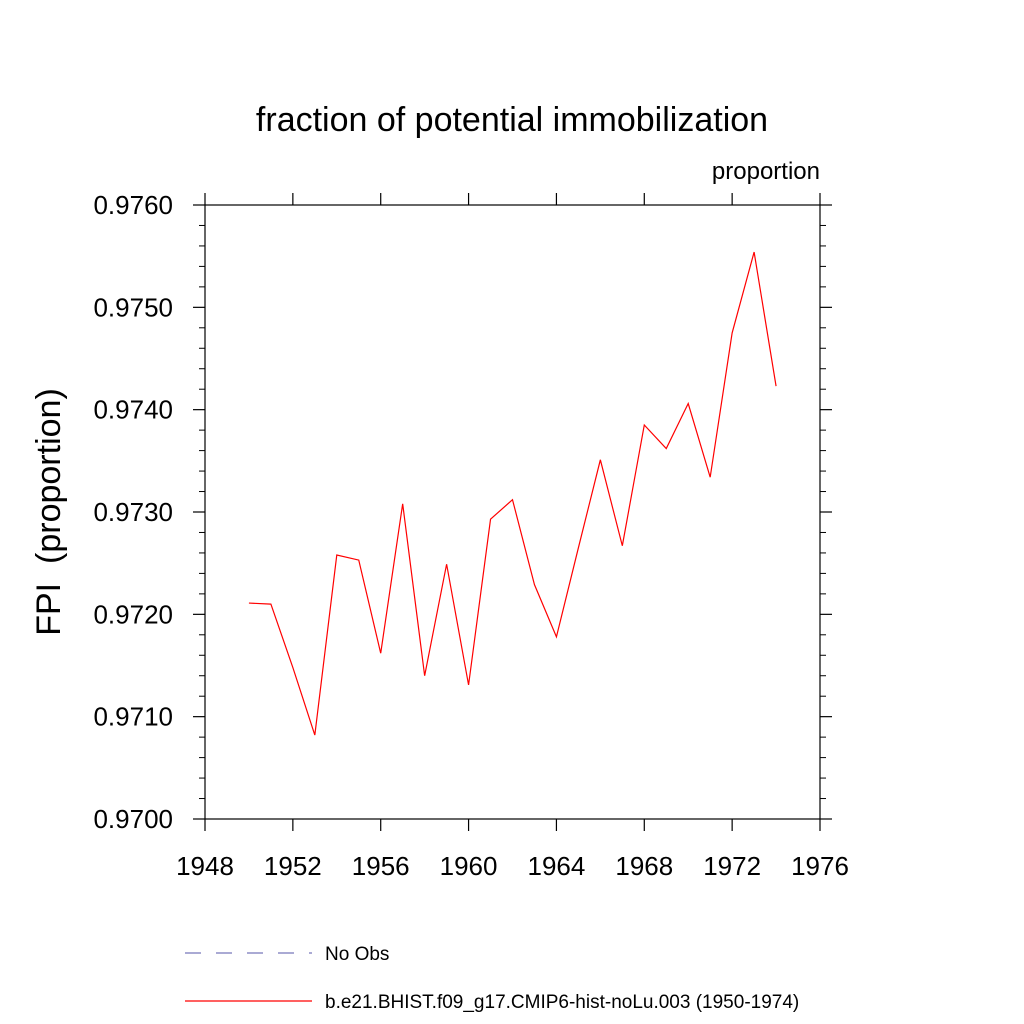 The width and height of the screenshot is (1024, 1024). What do you see at coordinates (49, 512) in the screenshot?
I see `y-axis-label: FPI (proportion)` at bounding box center [49, 512].